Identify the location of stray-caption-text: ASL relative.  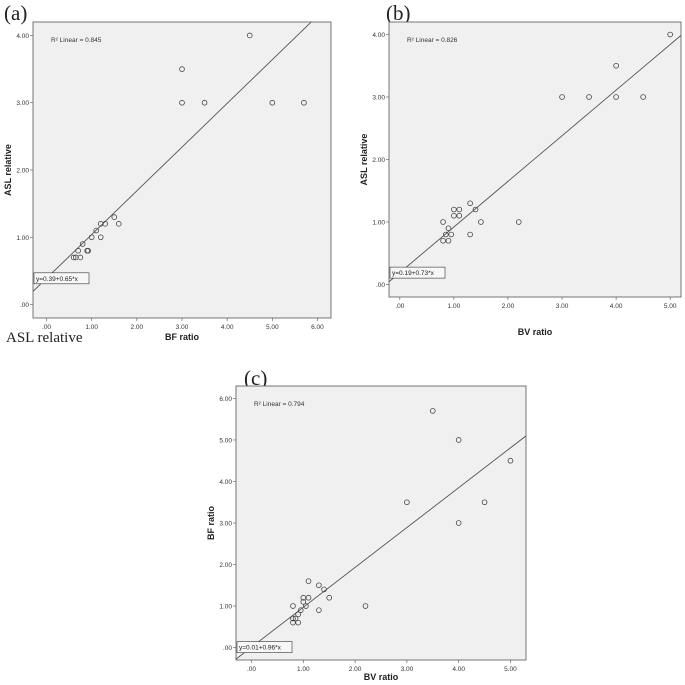
(44, 338).